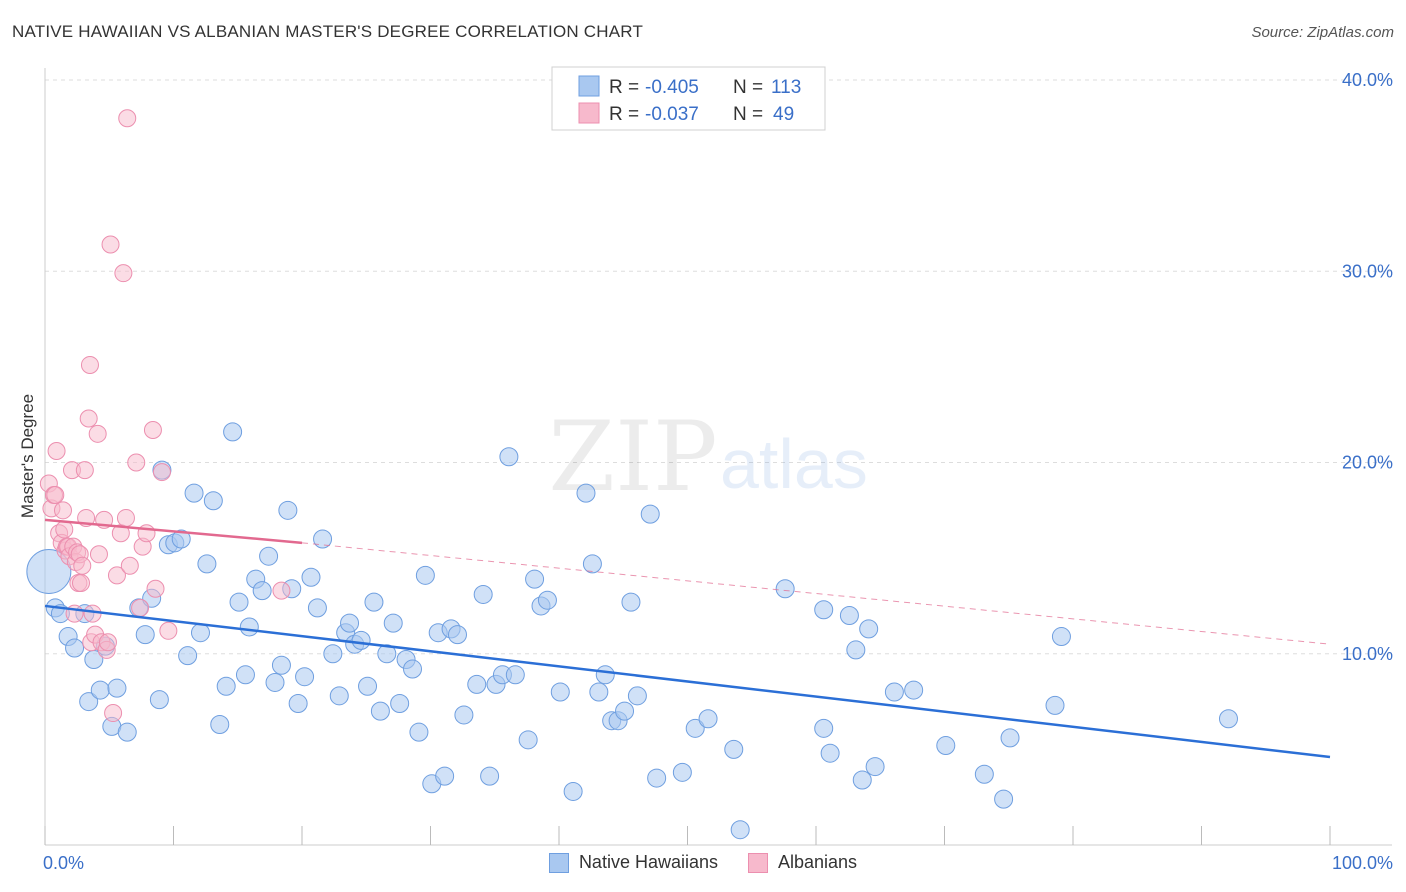  I want to click on bottom-legend: Native Hawaiians Albanians, so click(703, 862).